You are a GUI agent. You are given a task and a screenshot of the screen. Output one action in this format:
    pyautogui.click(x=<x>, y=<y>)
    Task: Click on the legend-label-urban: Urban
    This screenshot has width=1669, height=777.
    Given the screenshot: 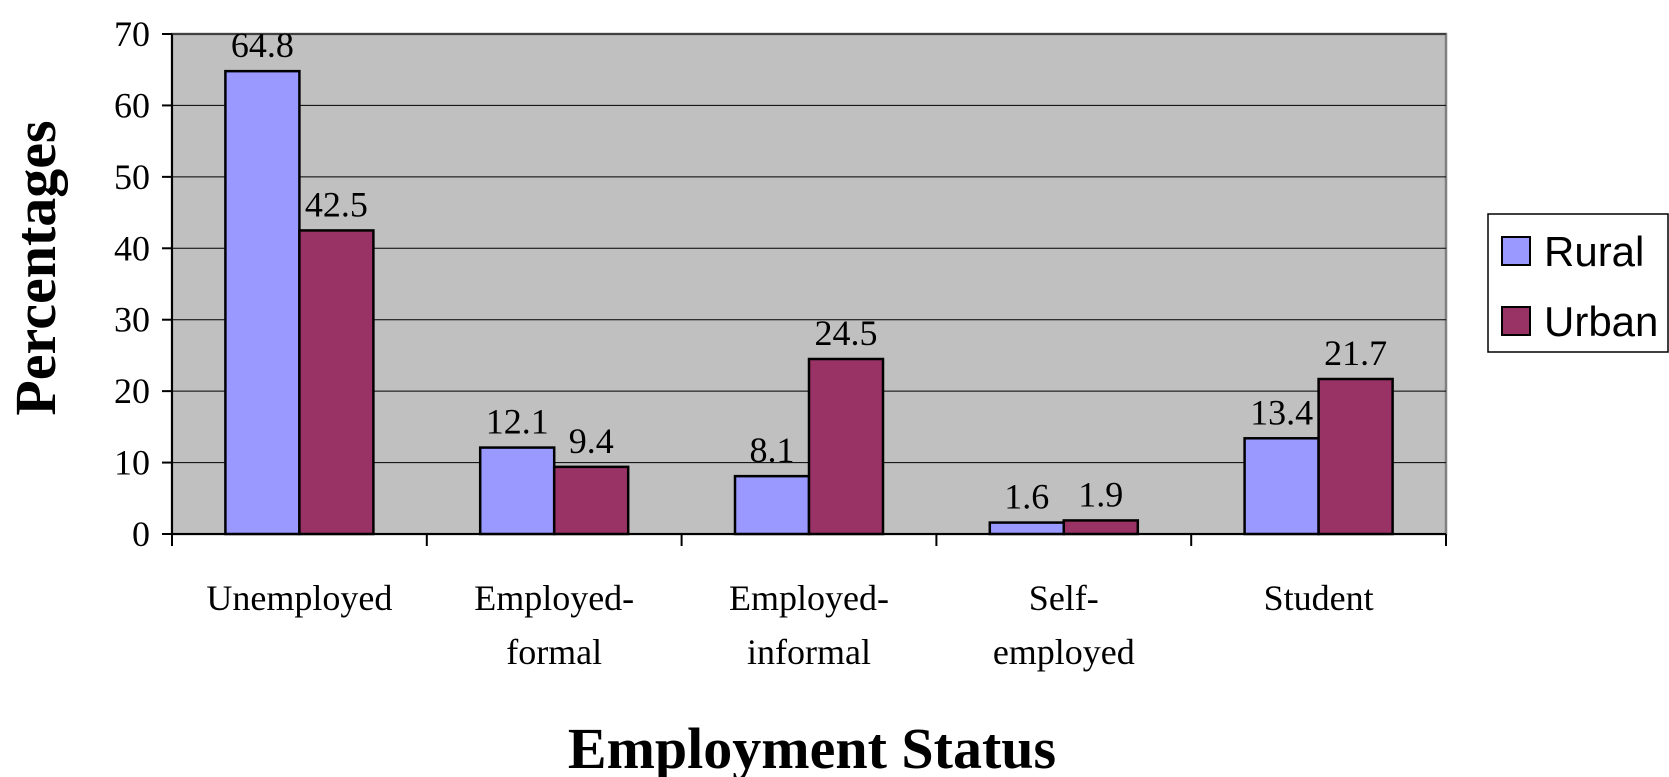 What is the action you would take?
    pyautogui.click(x=1601, y=321)
    